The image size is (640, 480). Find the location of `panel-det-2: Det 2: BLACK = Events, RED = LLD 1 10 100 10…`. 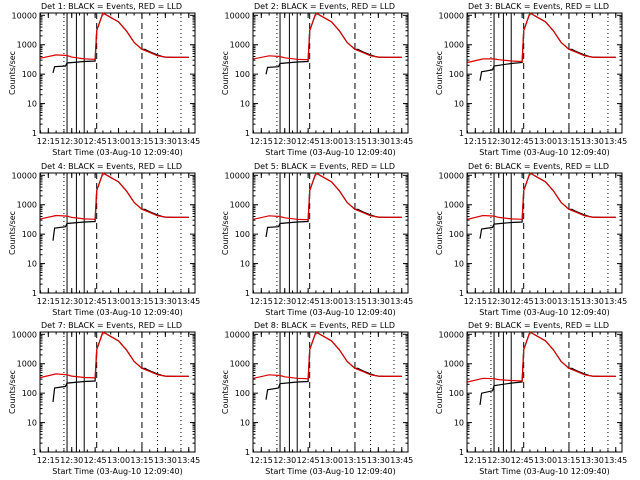

panel-det-2: Det 2: BLACK = Events, RED = LLD 1 10 100 10… is located at coordinates (317, 79).